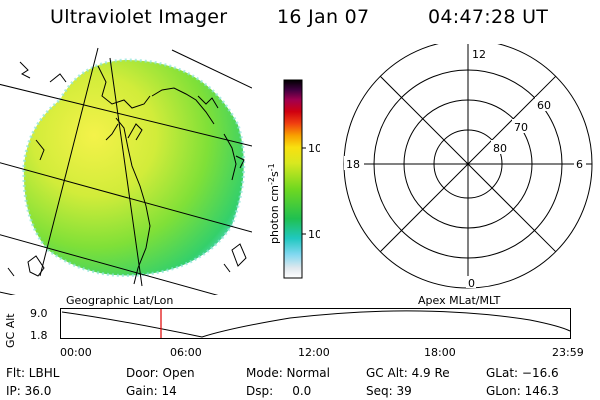 Image resolution: width=600 pixels, height=400 pixels. I want to click on altitude-axis-label: GC Alt, so click(10, 330).